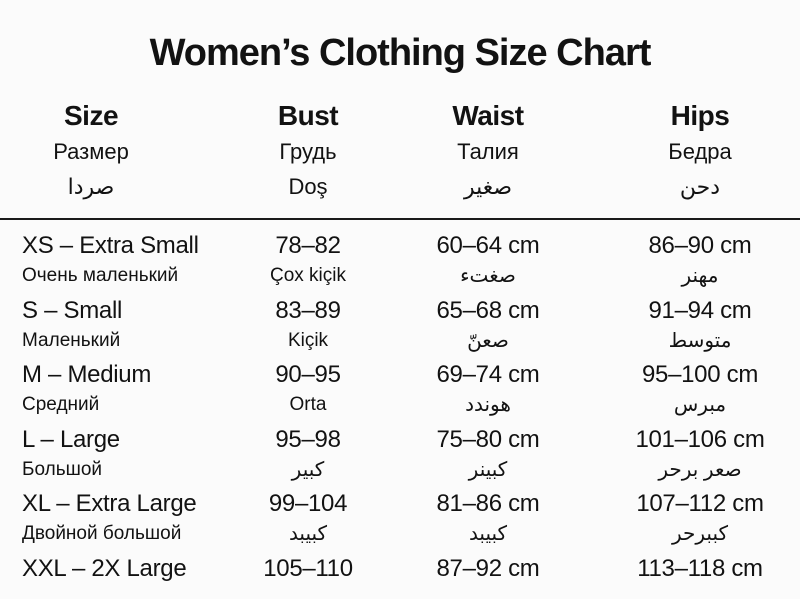  Describe the element at coordinates (104, 568) in the screenshot. I see `size-label: XXL – 2X Large` at that location.